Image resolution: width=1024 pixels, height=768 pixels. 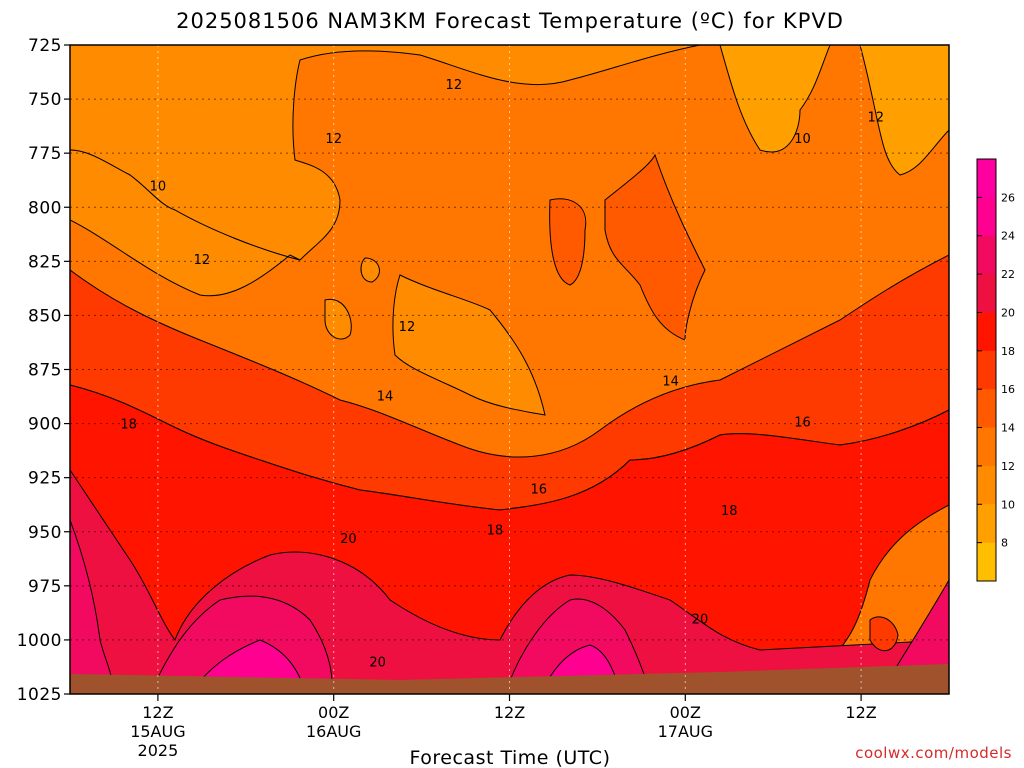 I want to click on colorbar-label: 26, so click(x=1008, y=197).